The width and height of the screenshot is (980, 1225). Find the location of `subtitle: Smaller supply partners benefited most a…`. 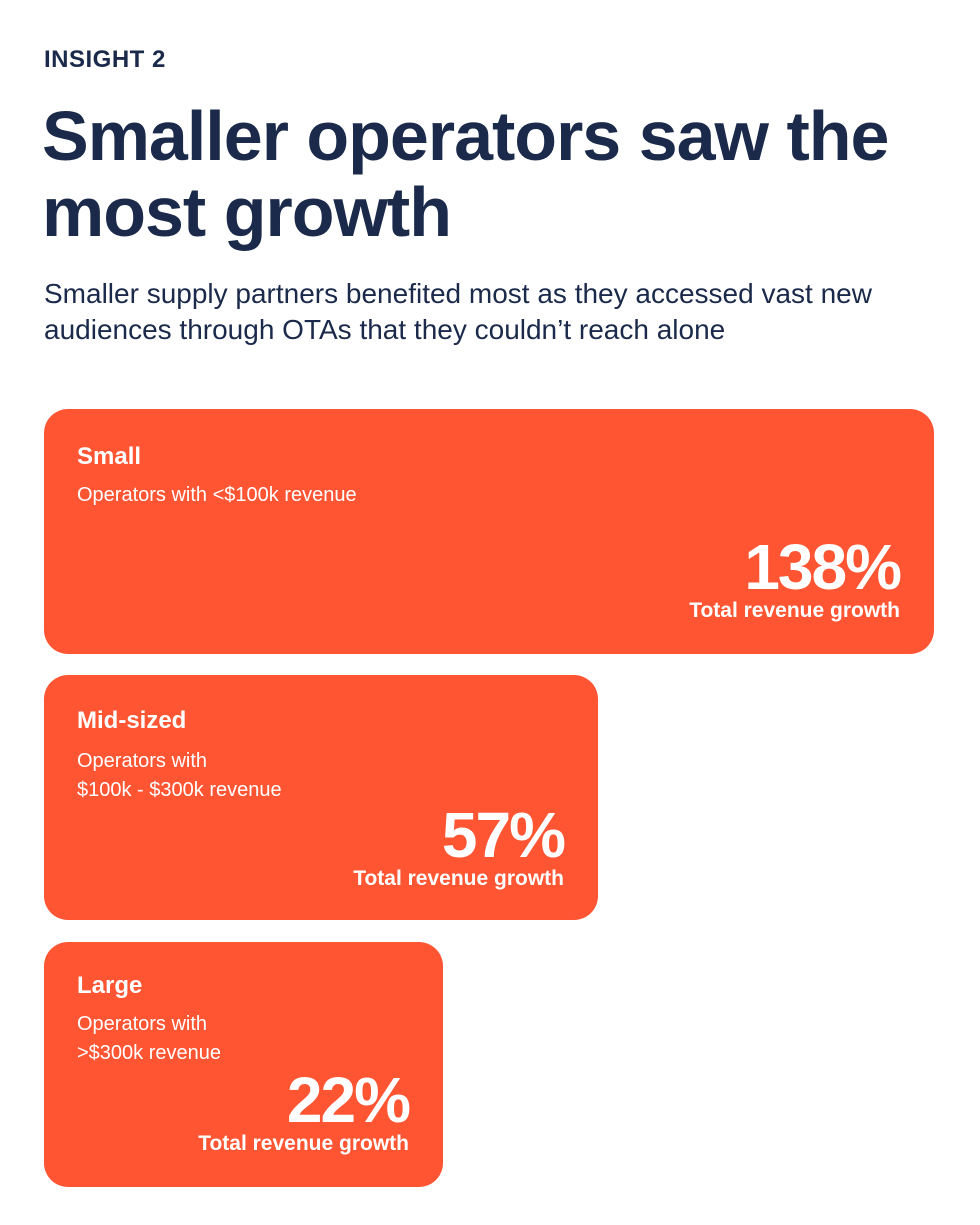

subtitle: Smaller supply partners benefited most a… is located at coordinates (458, 311).